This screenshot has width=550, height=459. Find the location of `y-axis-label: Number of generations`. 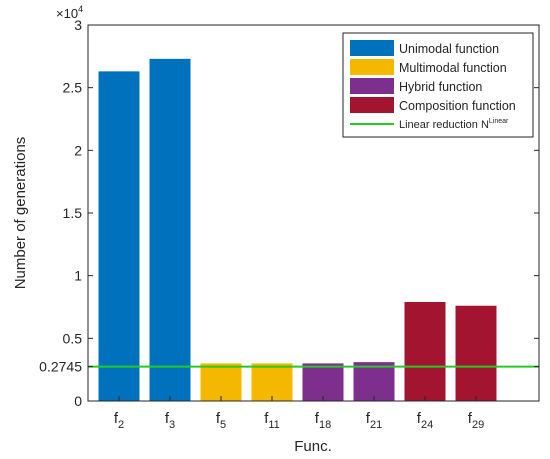

y-axis-label: Number of generations is located at coordinates (20, 213).